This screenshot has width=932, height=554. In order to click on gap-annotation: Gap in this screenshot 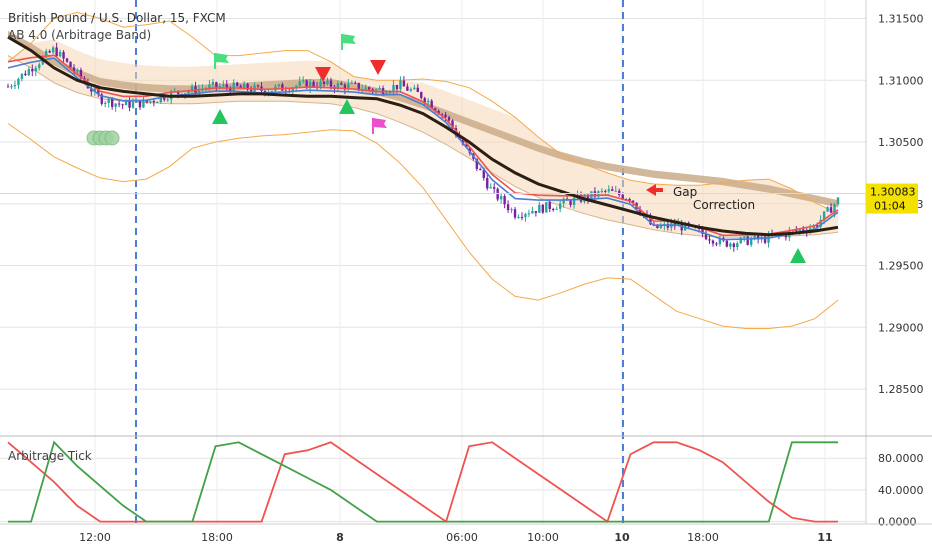, I will do `click(685, 192)`.